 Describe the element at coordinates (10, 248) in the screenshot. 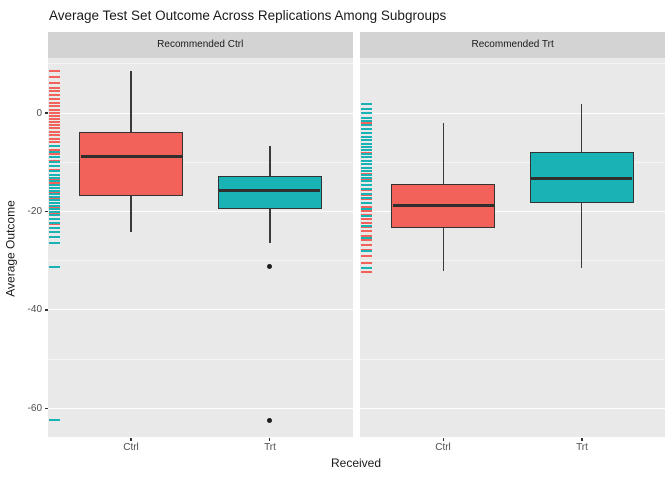

I see `y-axis-title: Average Outcome` at that location.